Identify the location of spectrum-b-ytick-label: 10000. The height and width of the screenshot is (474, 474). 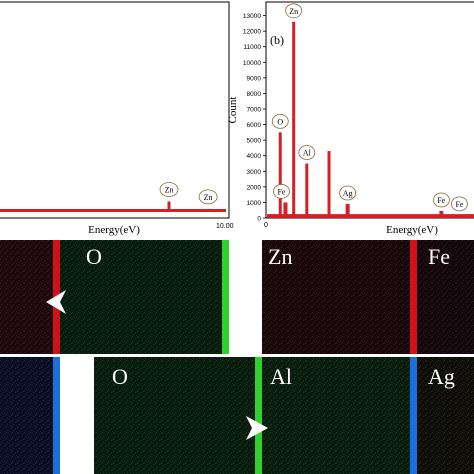
(252, 63).